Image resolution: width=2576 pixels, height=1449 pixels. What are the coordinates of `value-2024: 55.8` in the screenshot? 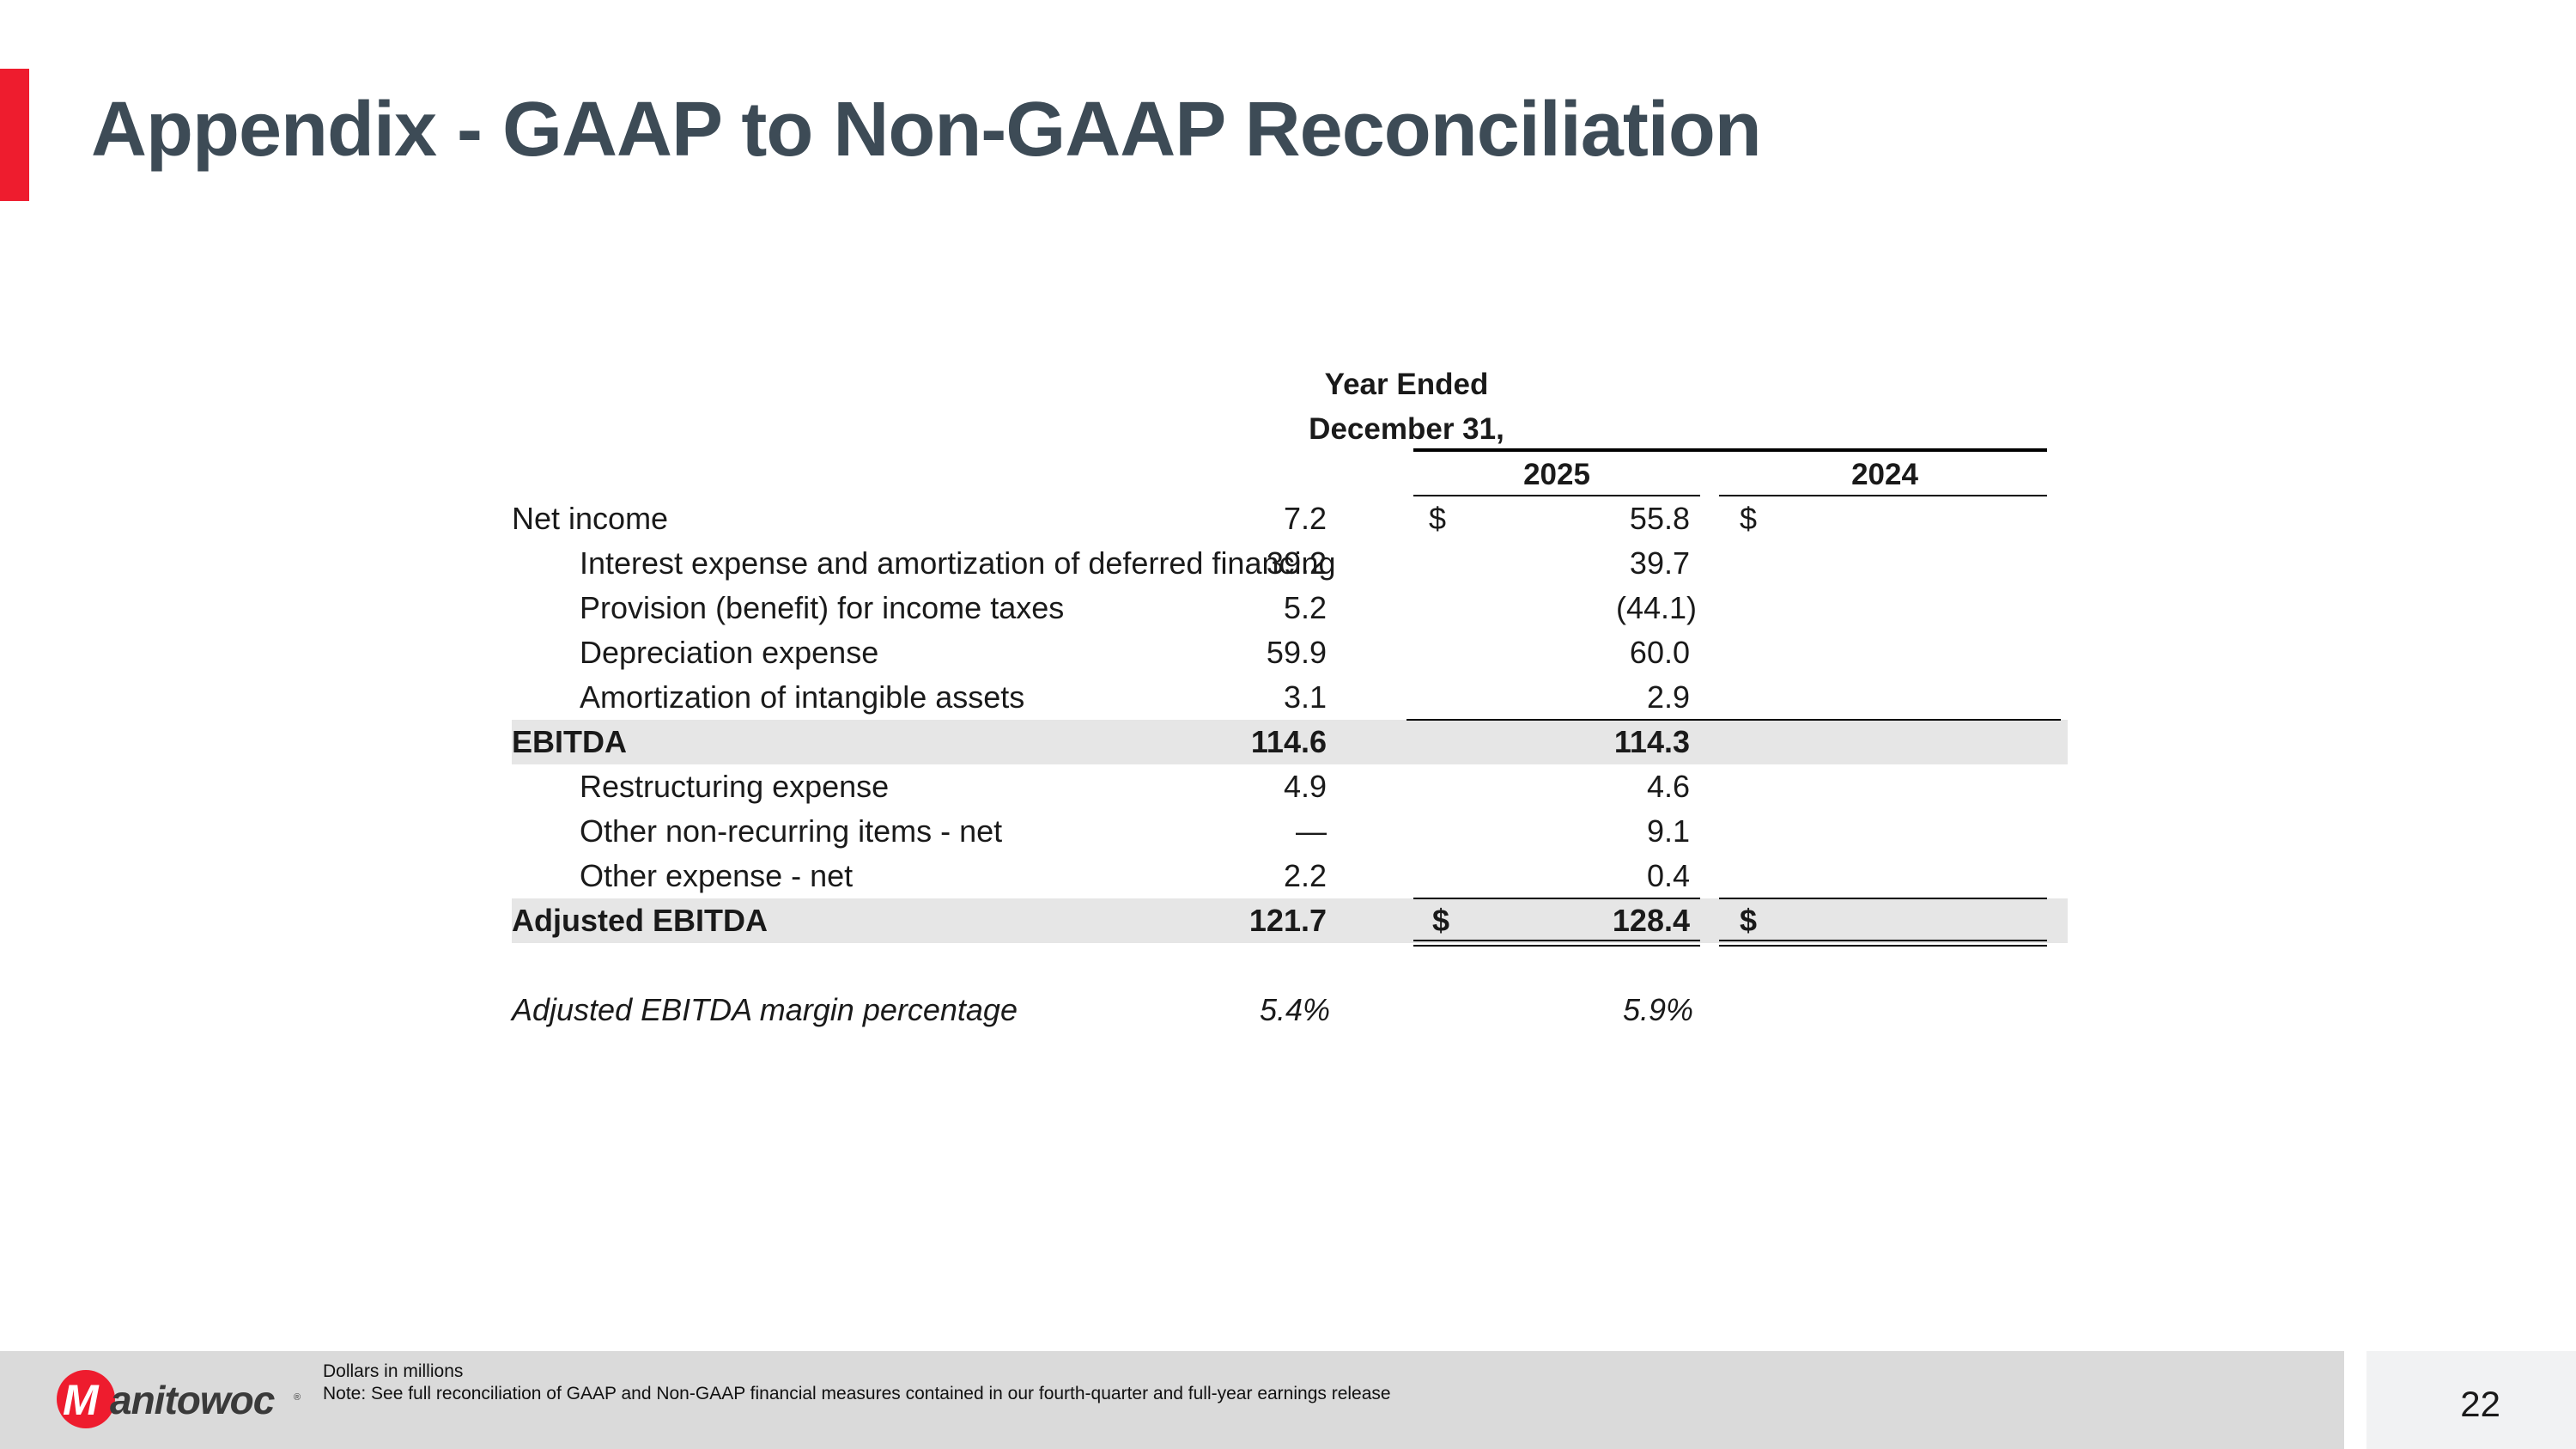 It's located at (1660, 518).